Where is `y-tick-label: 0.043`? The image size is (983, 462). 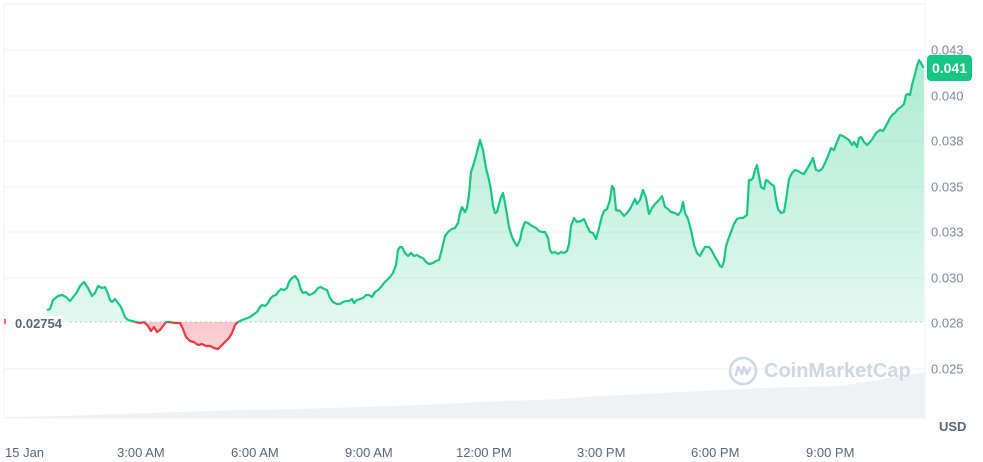 y-tick-label: 0.043 is located at coordinates (947, 50).